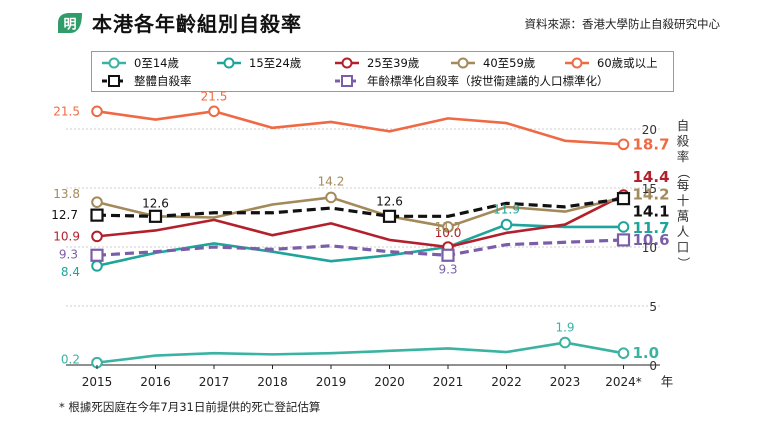 This screenshot has height=425, width=768. I want to click on data-label-age_40_59-9: 14.2, so click(651, 194).